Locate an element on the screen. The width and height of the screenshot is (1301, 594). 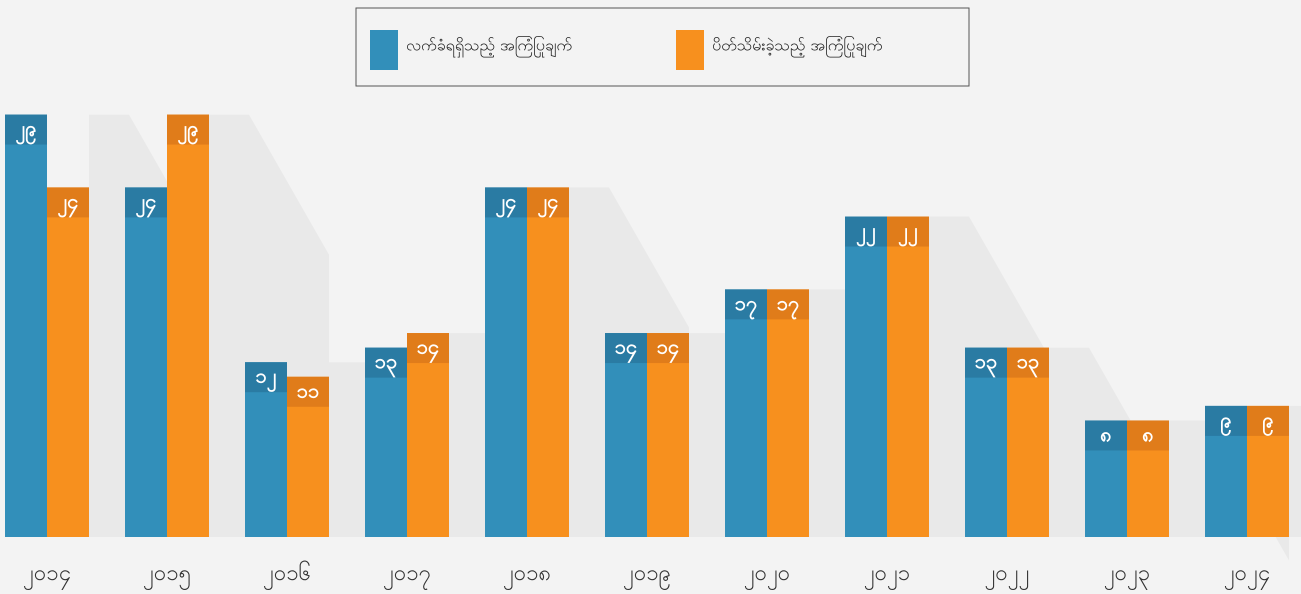
legend-box is located at coordinates (662, 47).